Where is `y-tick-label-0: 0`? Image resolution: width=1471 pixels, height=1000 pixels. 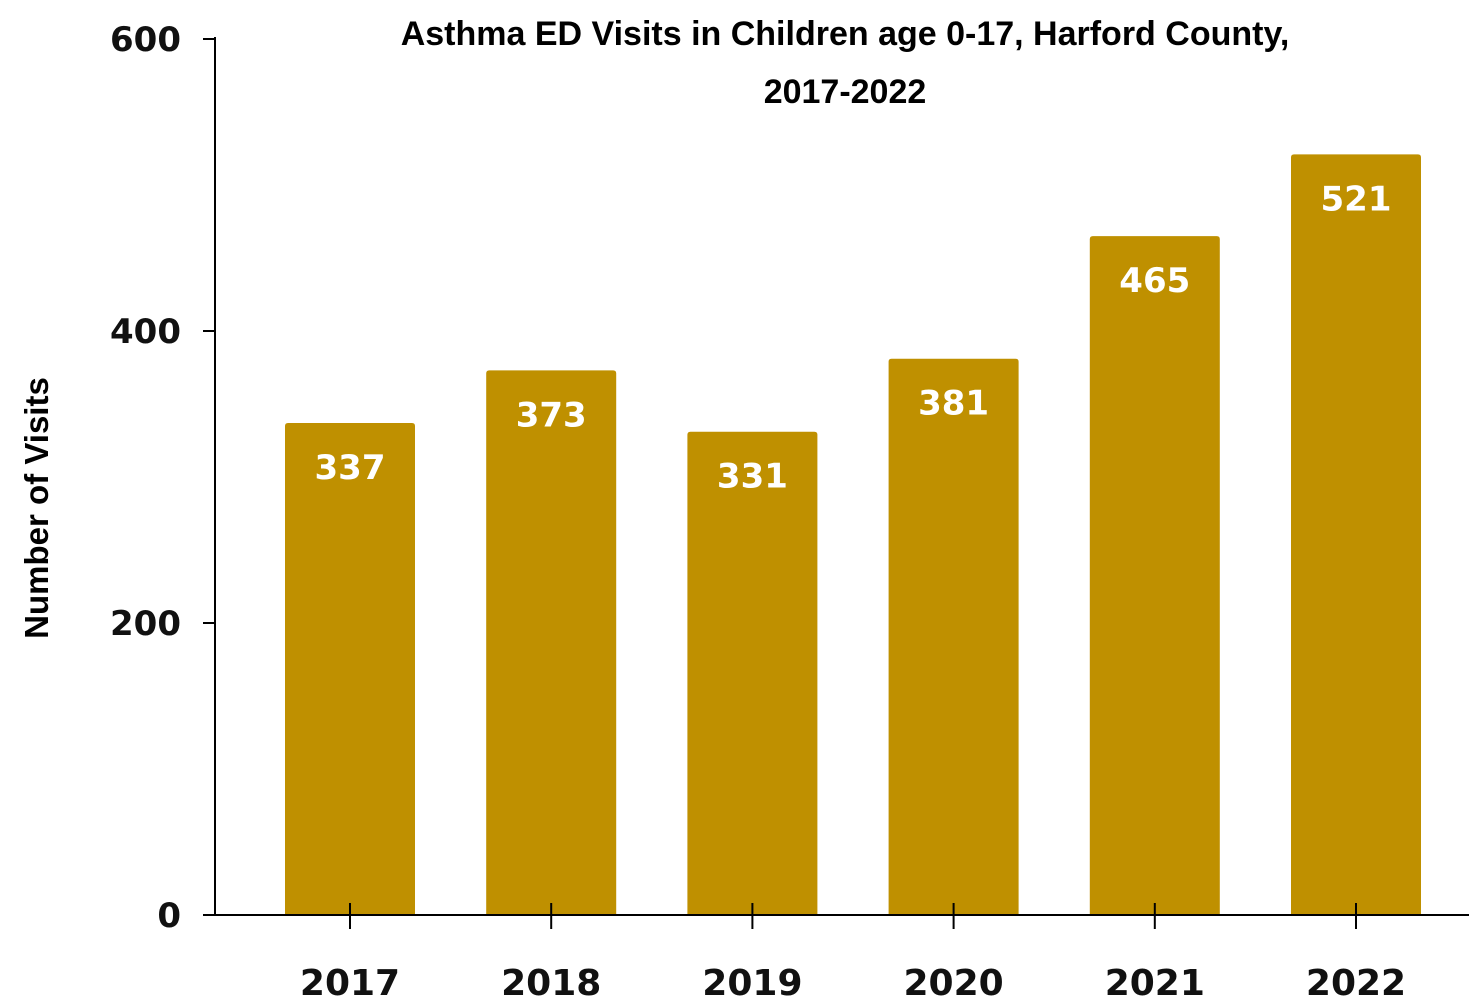
y-tick-label-0: 0 is located at coordinates (169, 916).